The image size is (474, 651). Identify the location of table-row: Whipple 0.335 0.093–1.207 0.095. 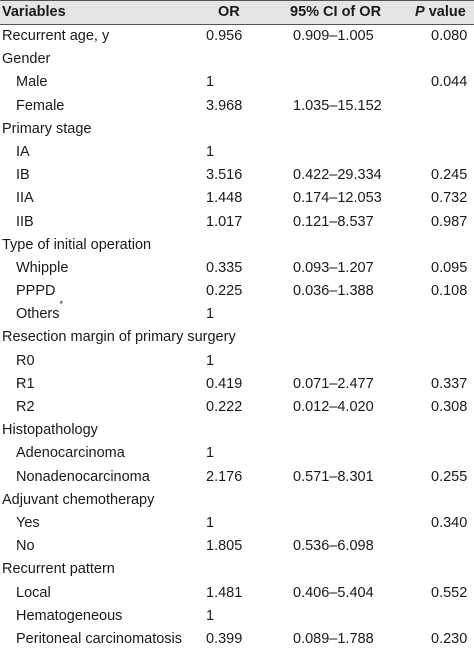
(237, 268).